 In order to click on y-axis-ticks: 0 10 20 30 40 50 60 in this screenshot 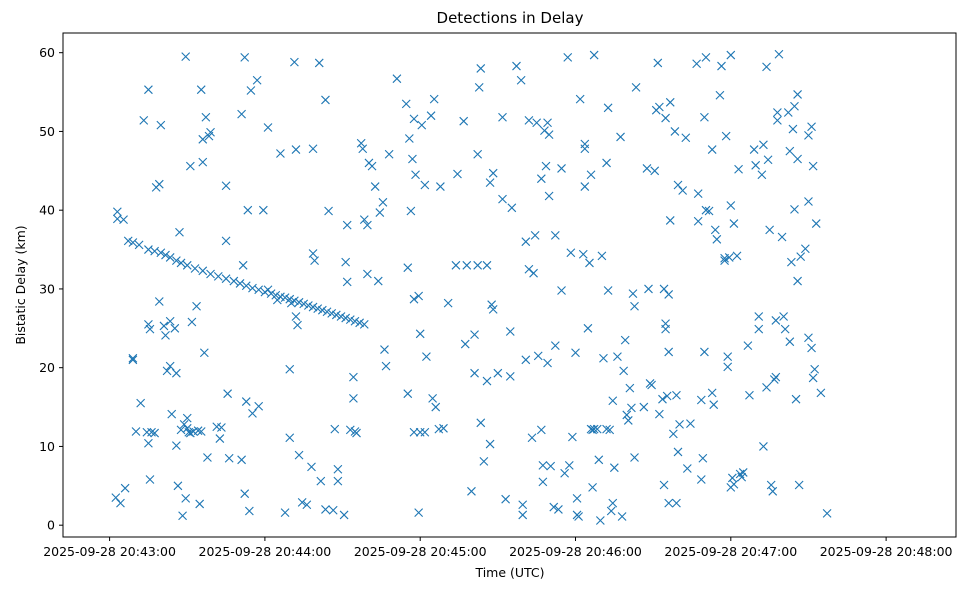, I will do `click(51, 289)`.